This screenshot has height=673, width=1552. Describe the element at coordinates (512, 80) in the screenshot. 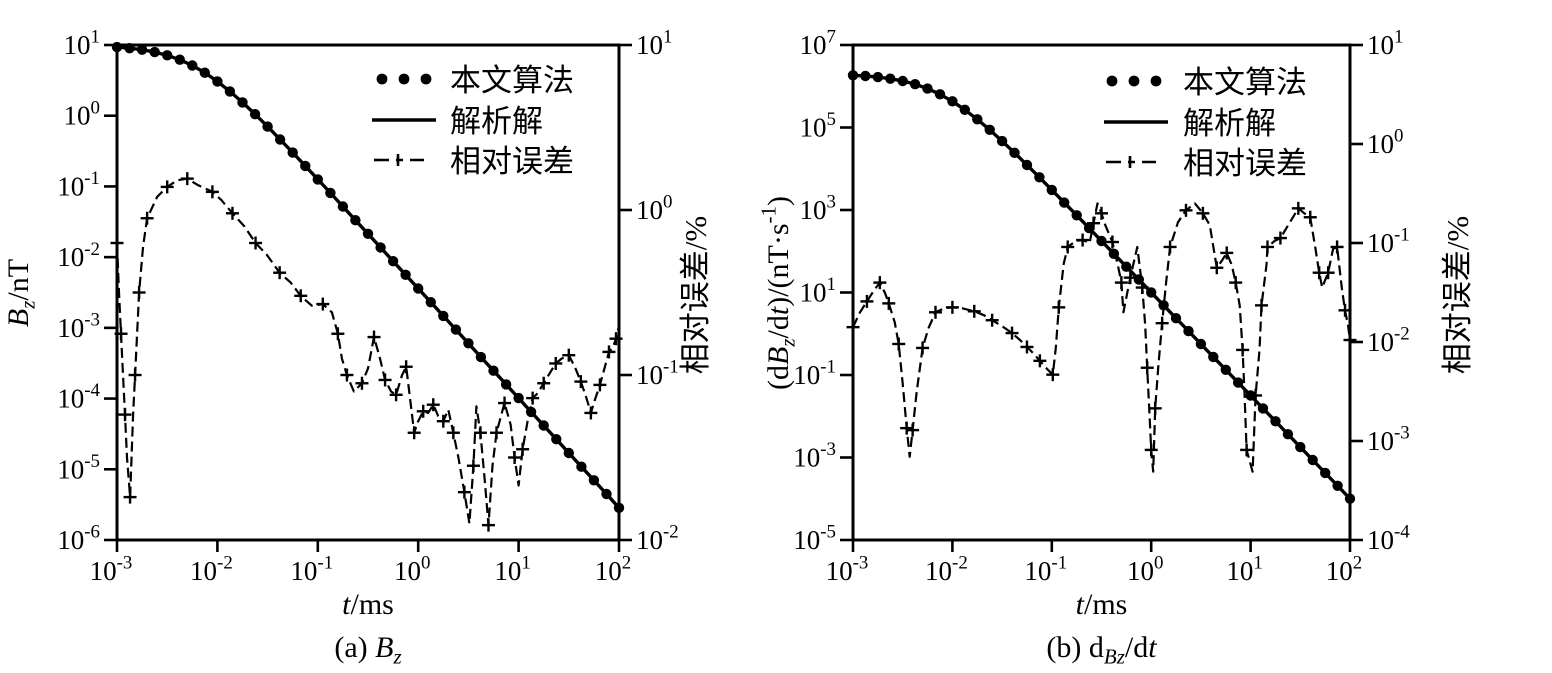

I see `legend-label-algorithm: 本文算法` at that location.